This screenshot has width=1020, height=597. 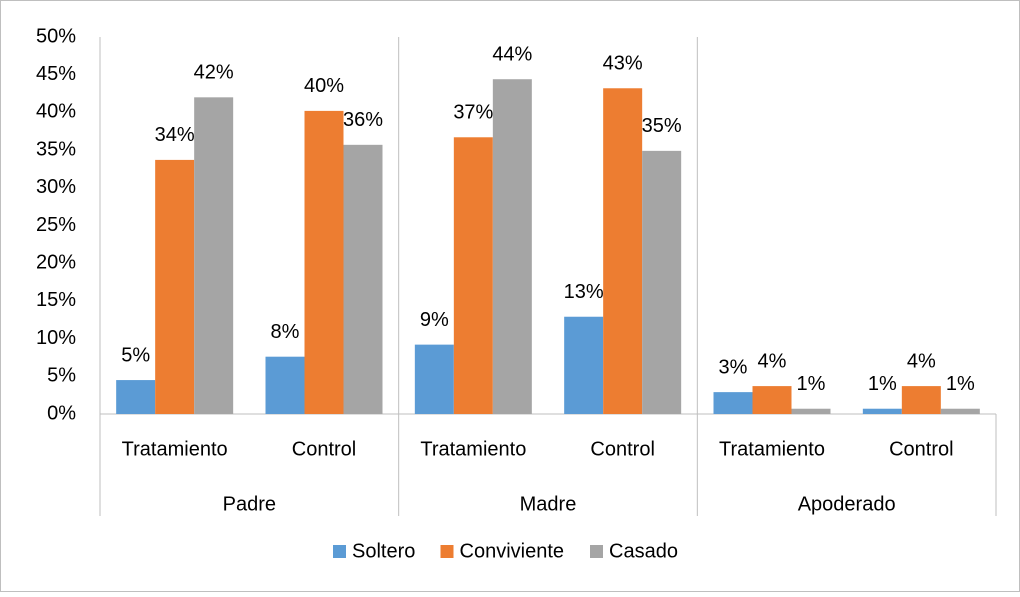 I want to click on y-tick-label: 35%, so click(x=56, y=149).